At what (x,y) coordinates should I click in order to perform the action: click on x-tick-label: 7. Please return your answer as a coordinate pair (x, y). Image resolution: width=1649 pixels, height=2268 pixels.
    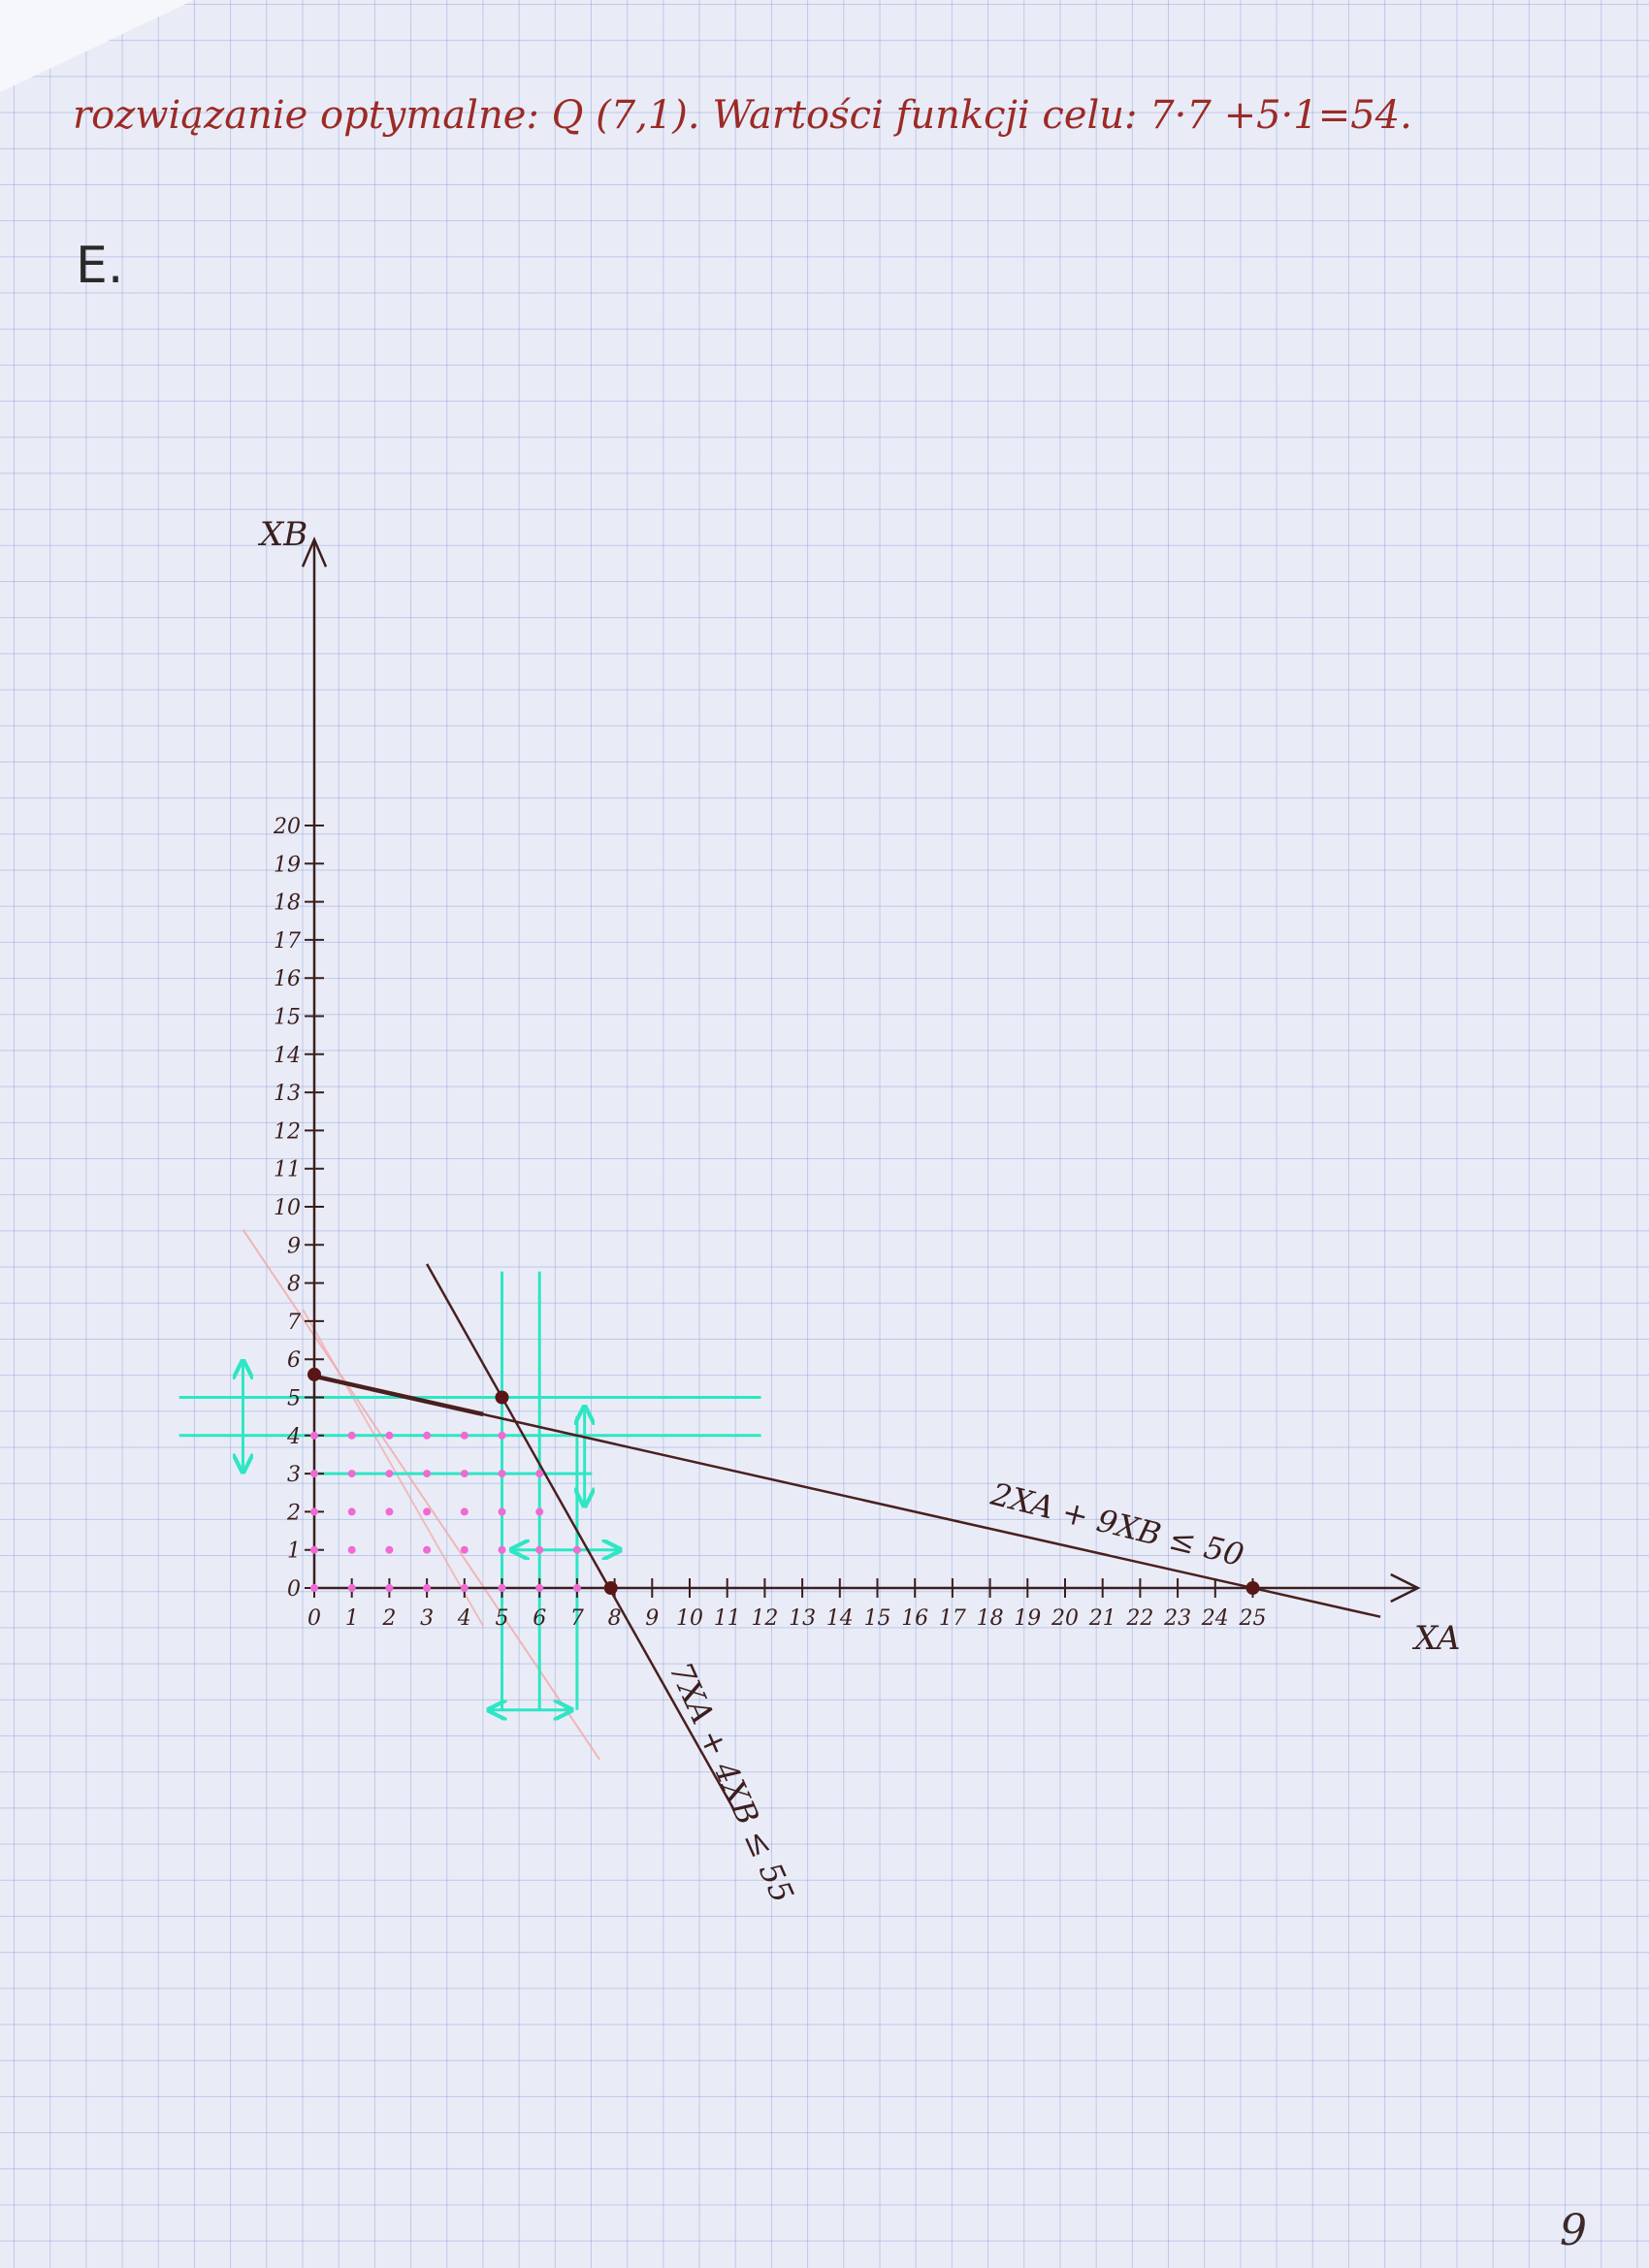
    Looking at the image, I should click on (577, 1618).